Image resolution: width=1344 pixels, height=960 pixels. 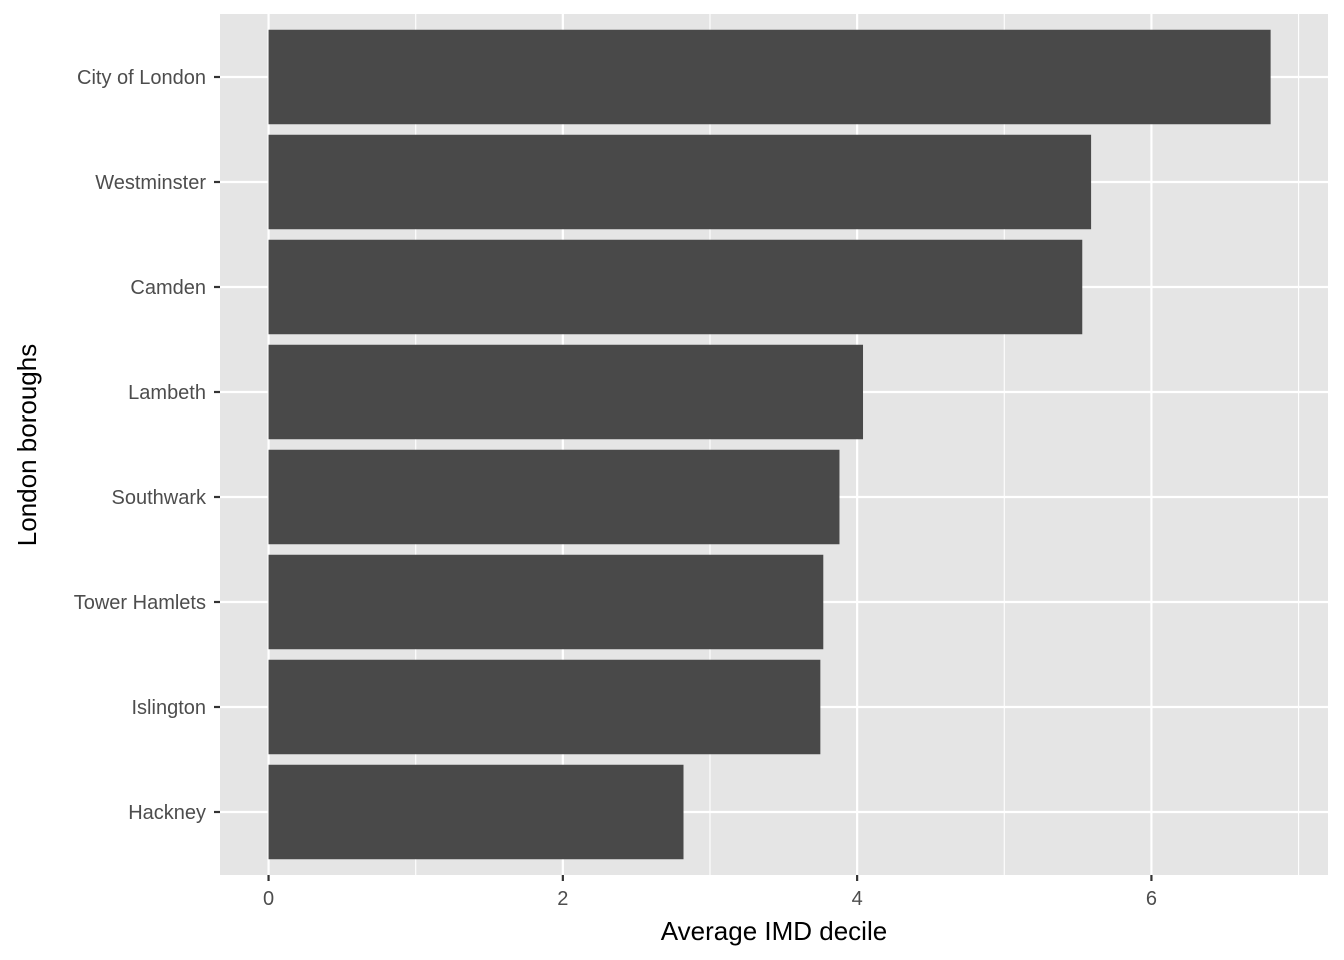 I want to click on y-tick-label: Lambeth, so click(x=167, y=393).